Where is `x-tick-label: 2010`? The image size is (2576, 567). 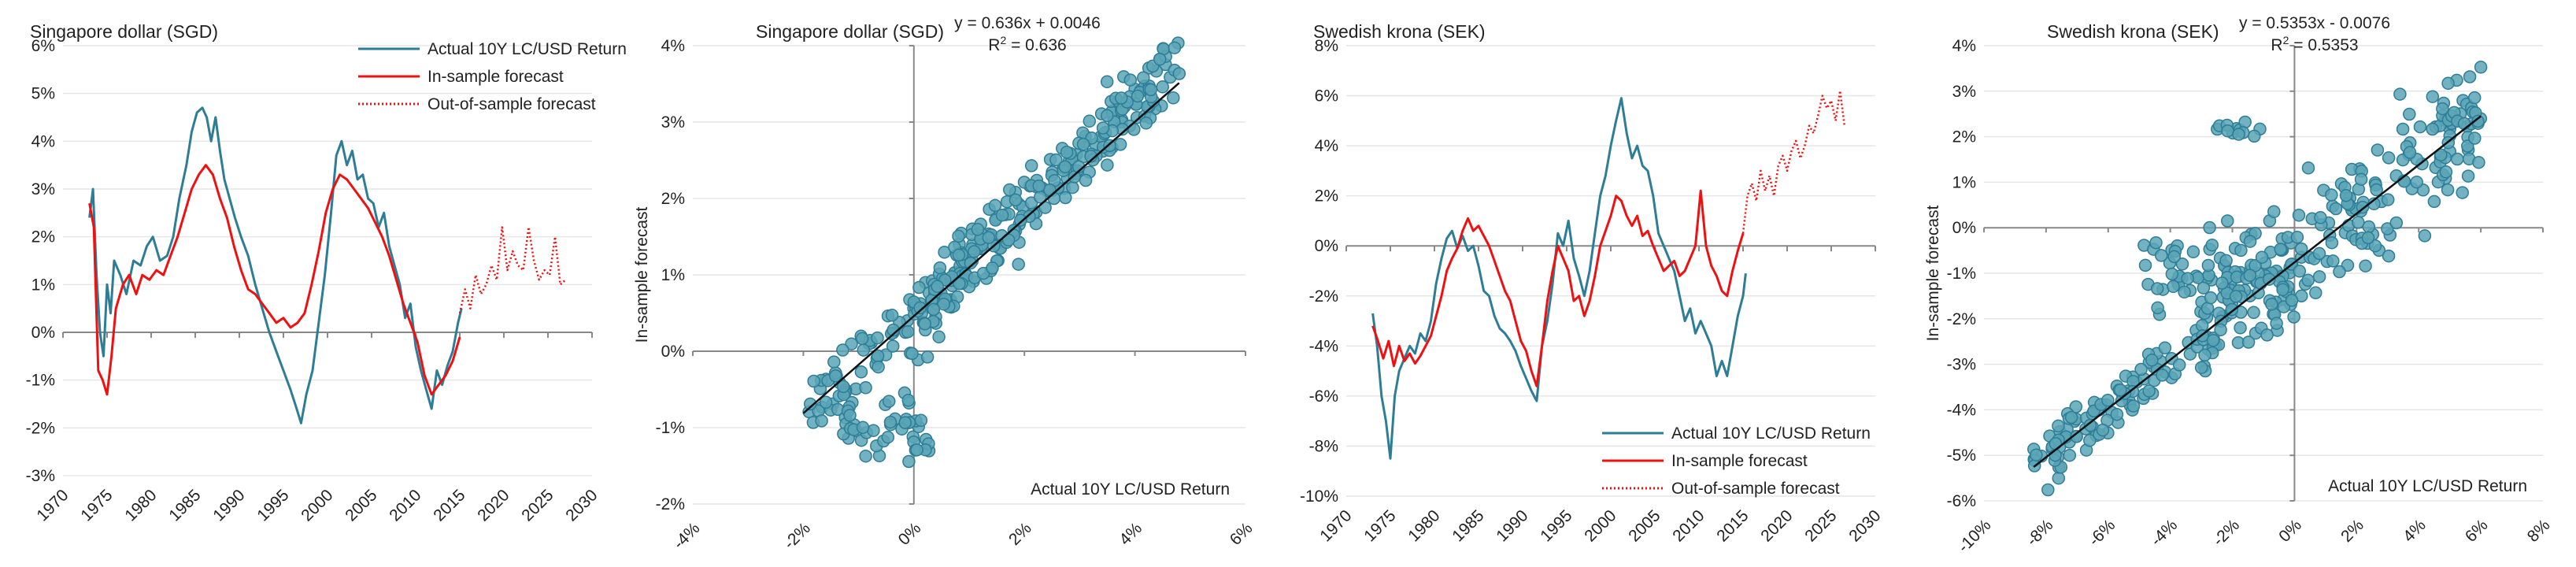 x-tick-label: 2010 is located at coordinates (1688, 525).